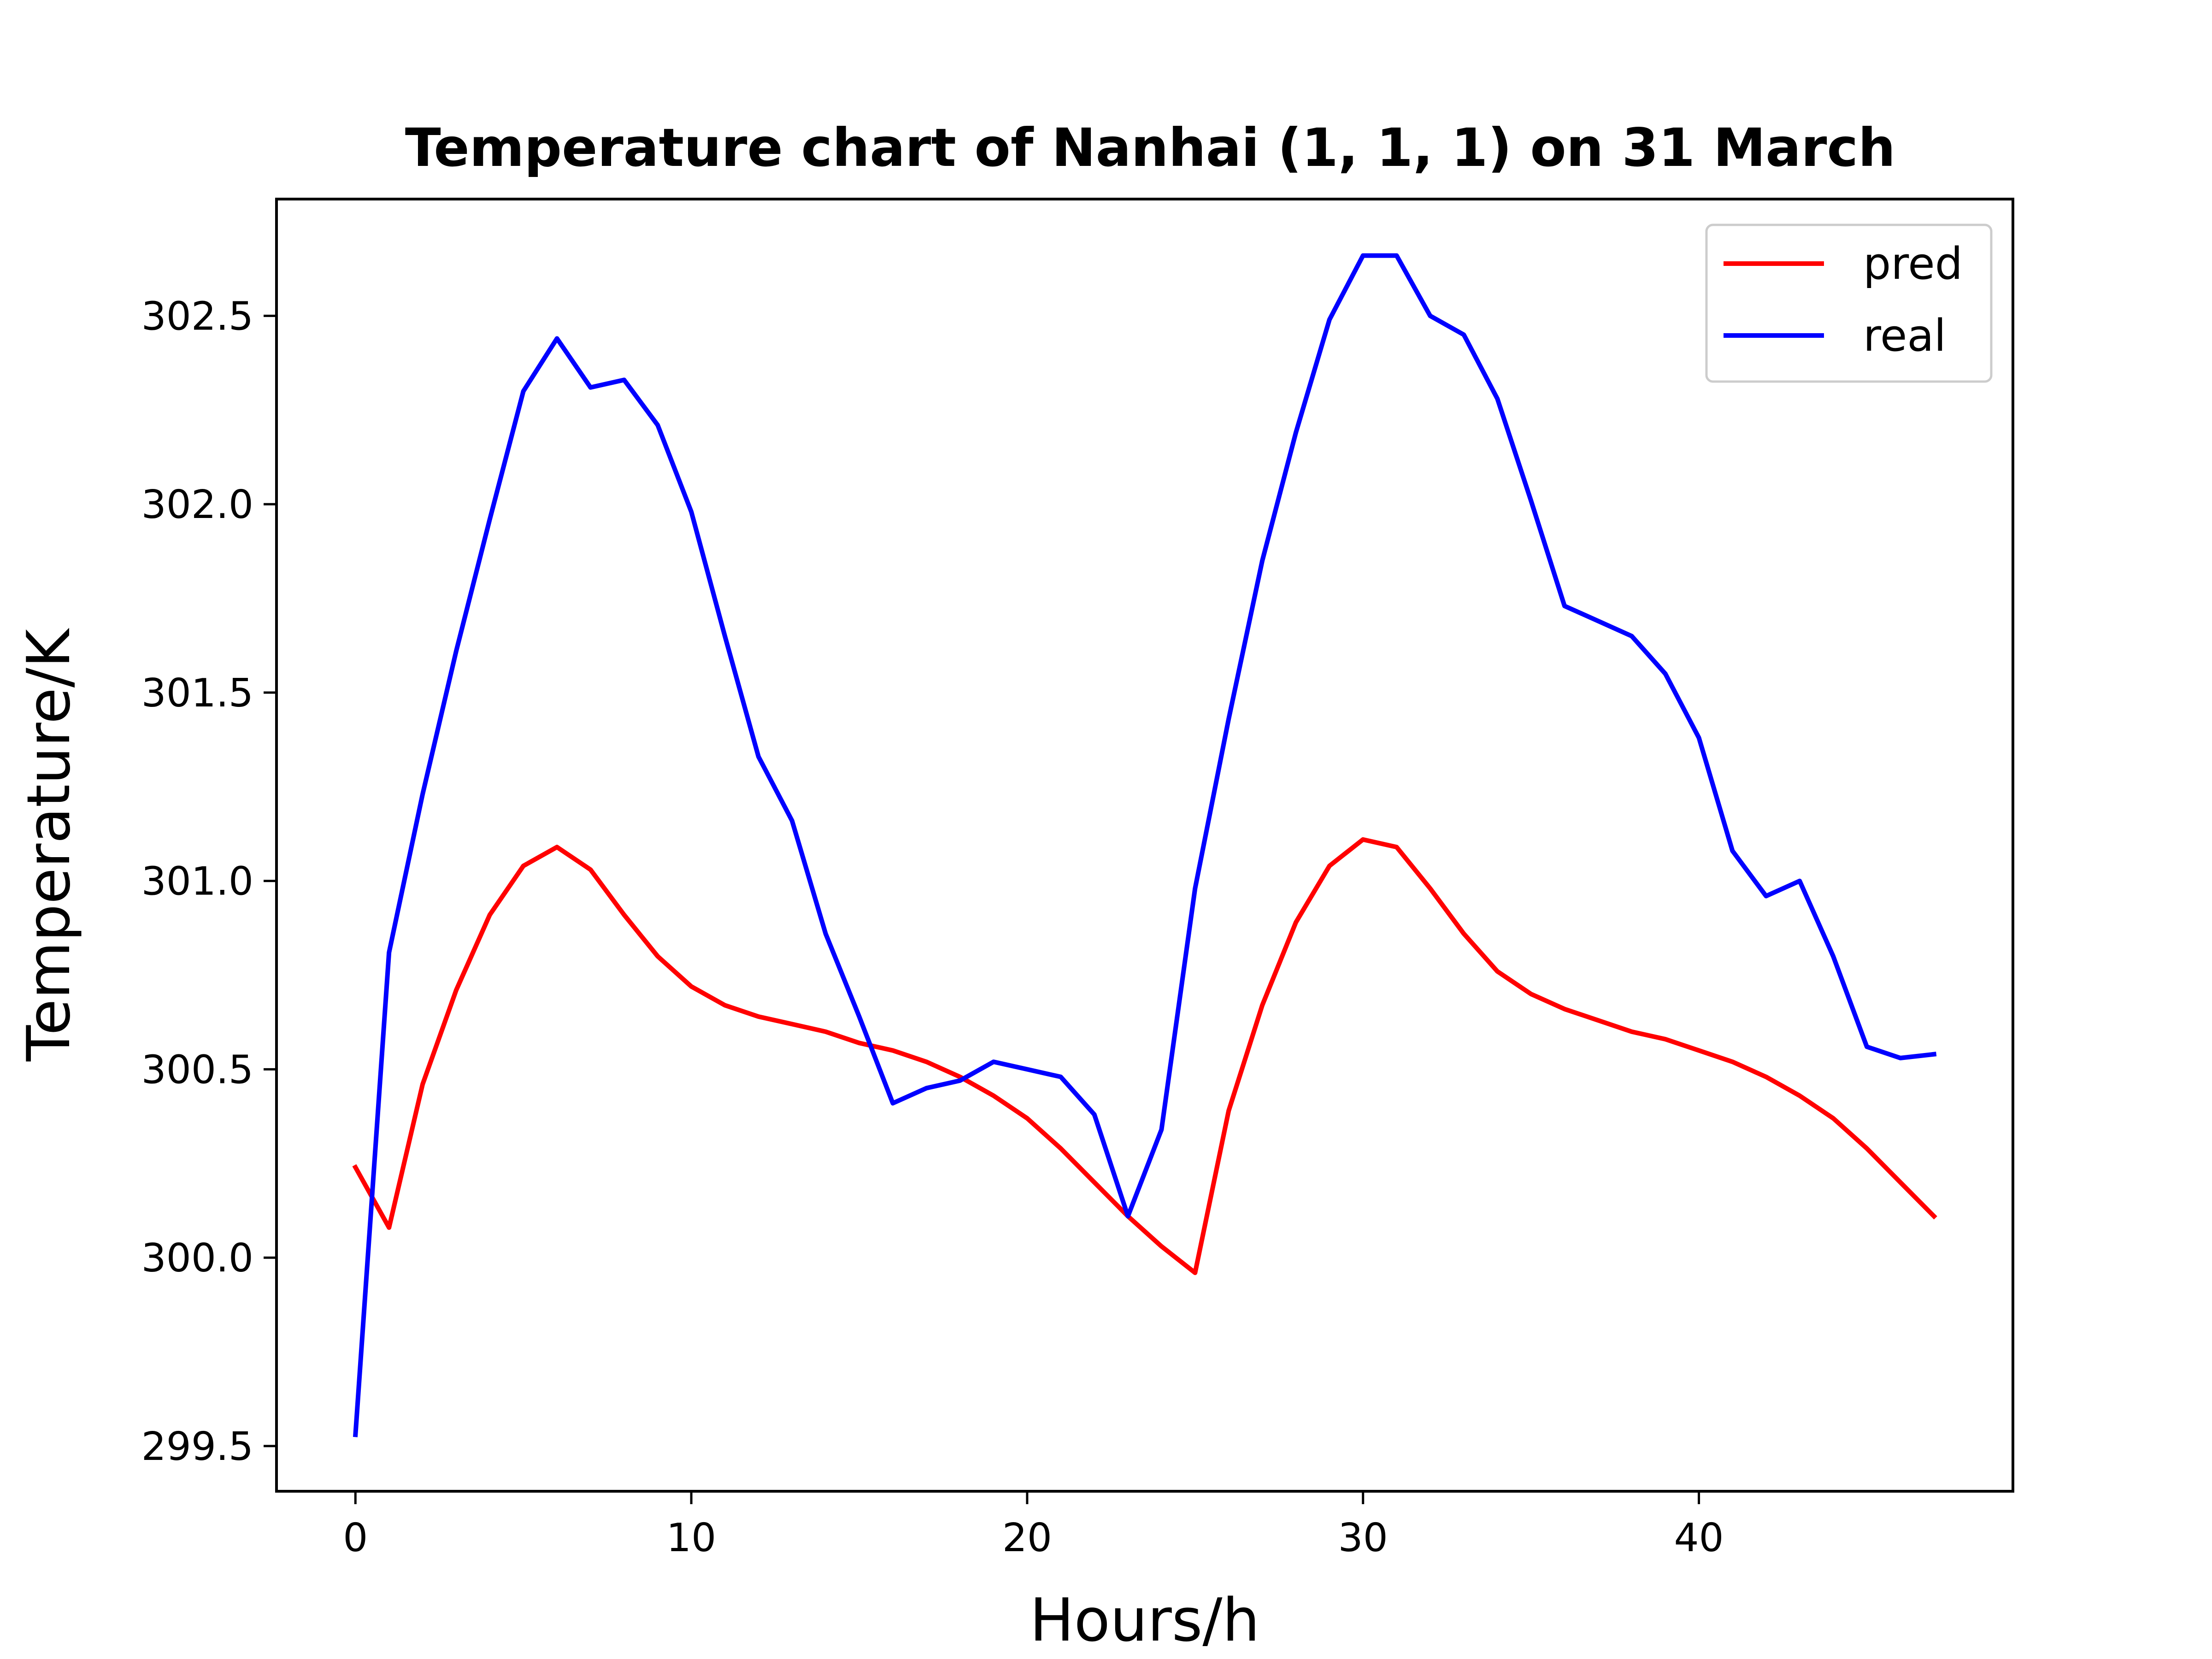 The height and width of the screenshot is (1659, 2212). I want to click on legend-label-real: real, so click(1904, 336).